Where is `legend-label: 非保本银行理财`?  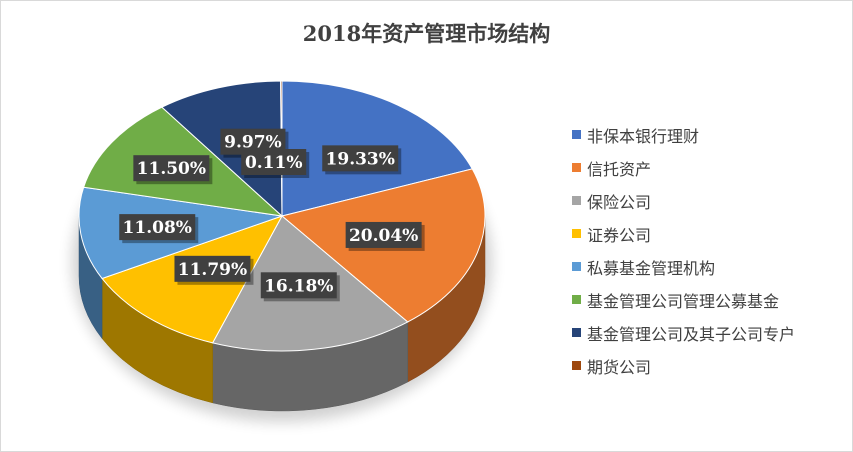 legend-label: 非保本银行理财 is located at coordinates (643, 136).